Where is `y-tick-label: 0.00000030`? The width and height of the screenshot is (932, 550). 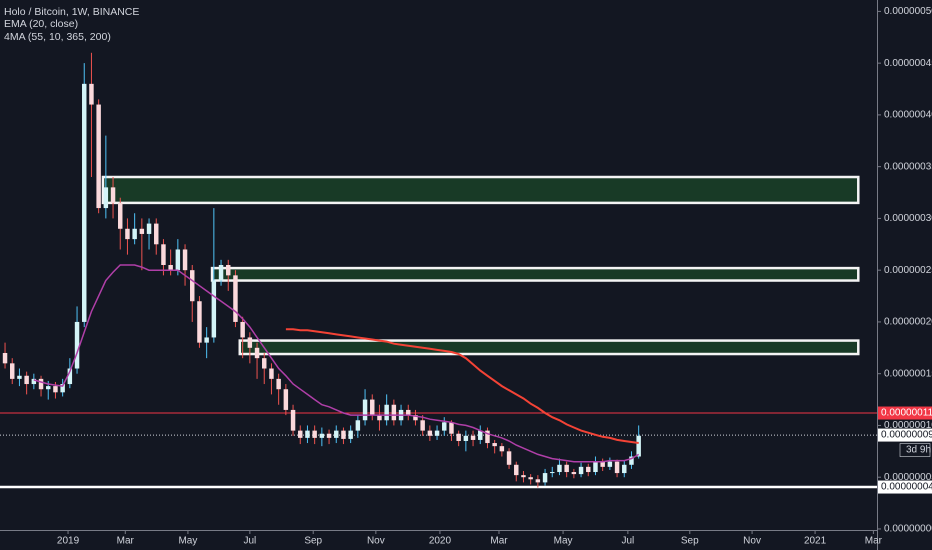 y-tick-label: 0.00000030 is located at coordinates (908, 218).